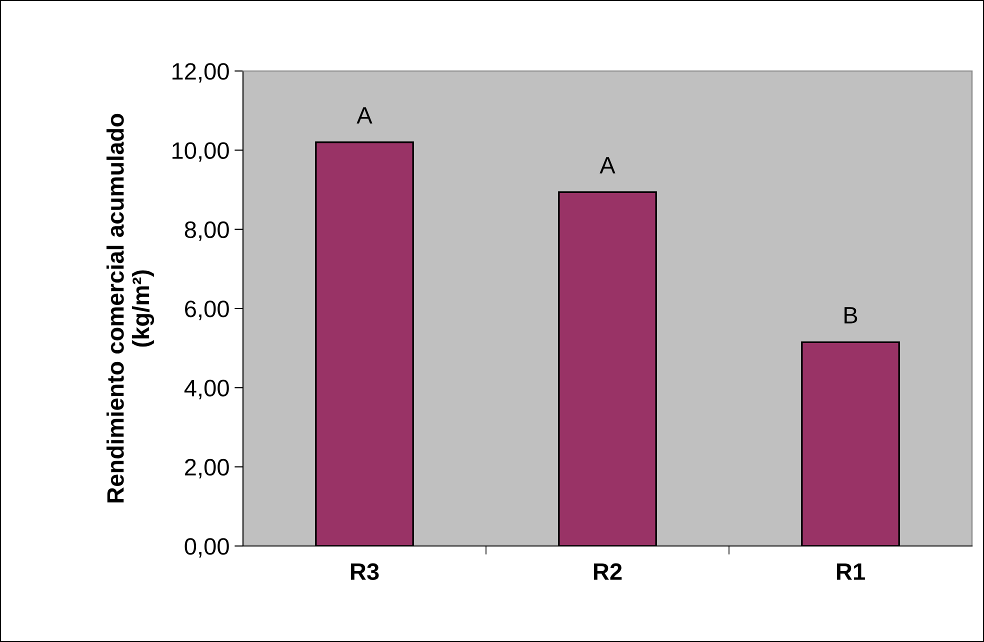  What do you see at coordinates (207, 468) in the screenshot?
I see `y-tick-label: 2,00` at bounding box center [207, 468].